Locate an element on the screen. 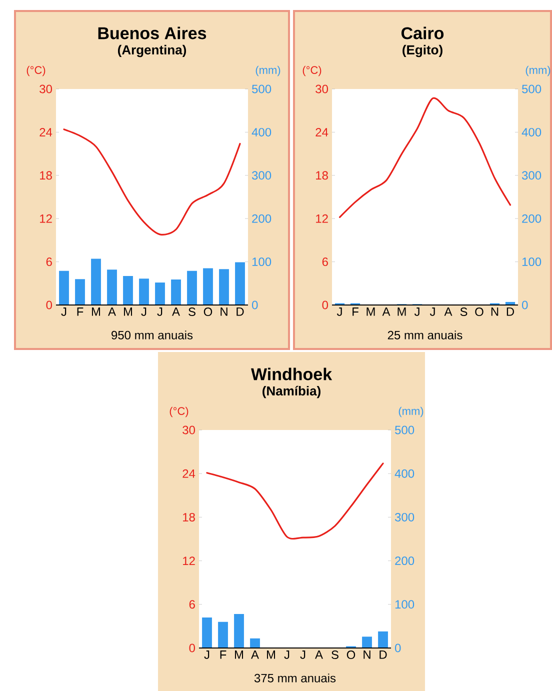 The height and width of the screenshot is (691, 552). chart-subtitle: (Argentina) is located at coordinates (152, 51).